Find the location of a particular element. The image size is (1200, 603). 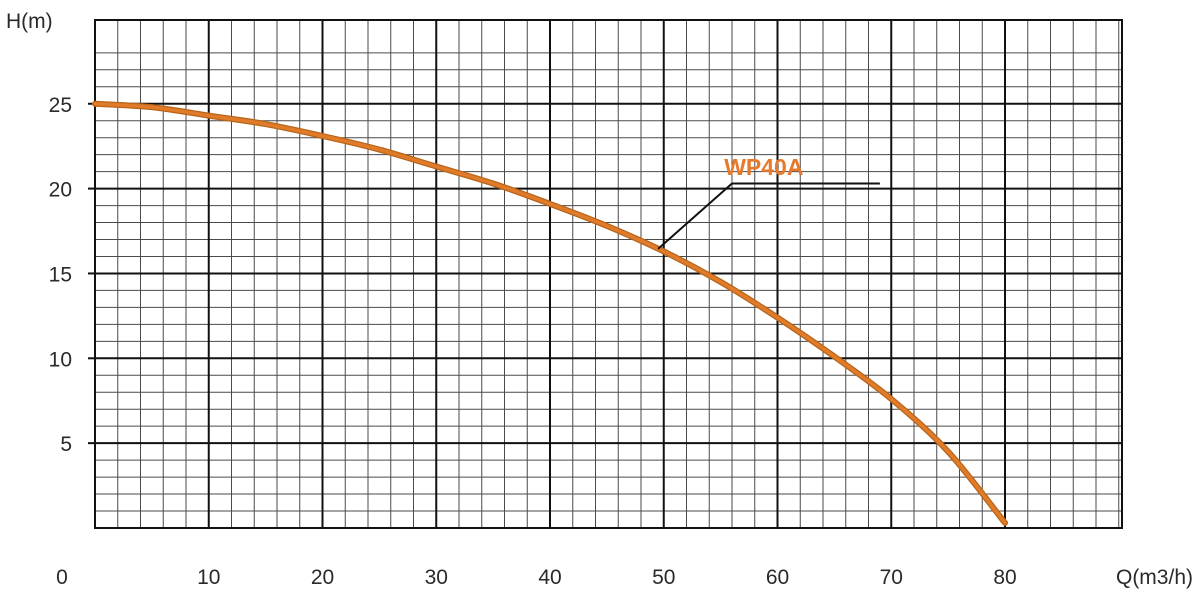

x-tick-label: 30 is located at coordinates (436, 577).